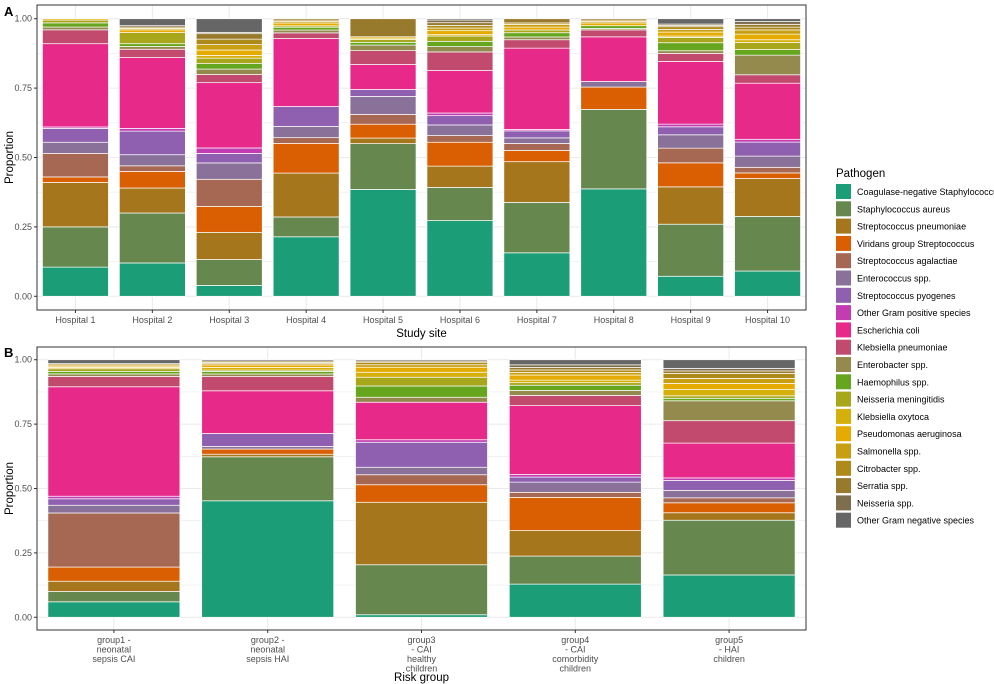 The height and width of the screenshot is (684, 994). What do you see at coordinates (421, 334) in the screenshot?
I see `x-axis-title: Study site` at bounding box center [421, 334].